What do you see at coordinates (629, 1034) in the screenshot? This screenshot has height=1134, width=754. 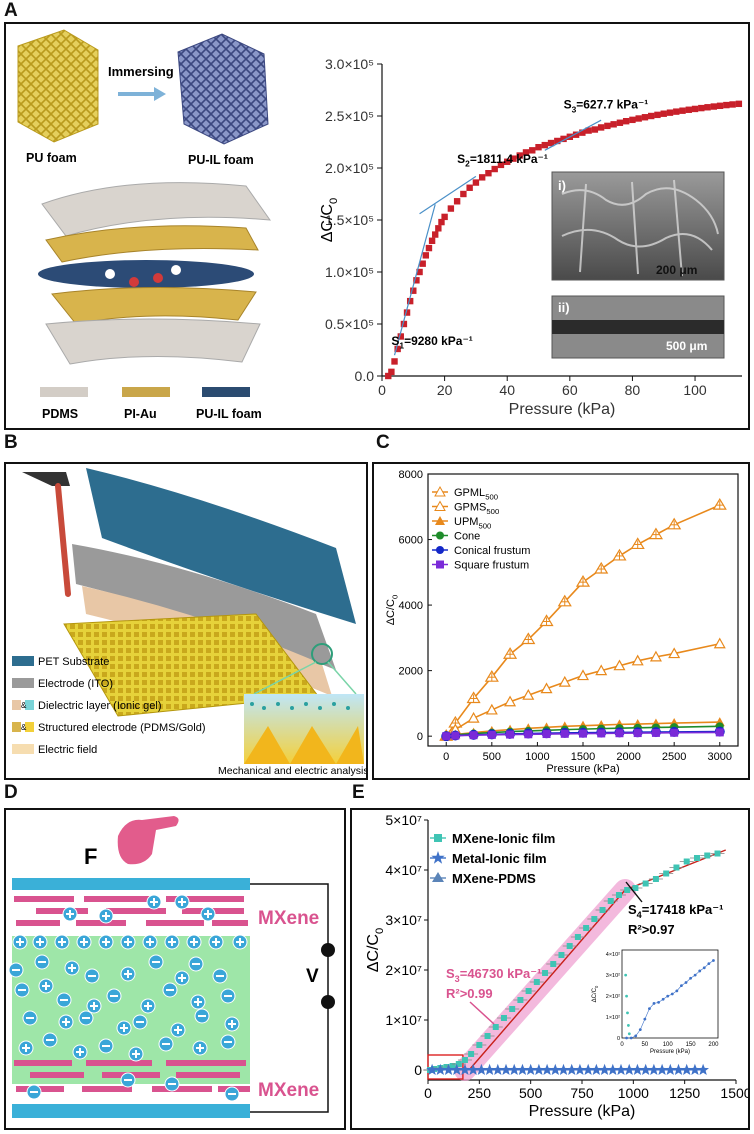 I see `inset-point-mxene` at bounding box center [629, 1034].